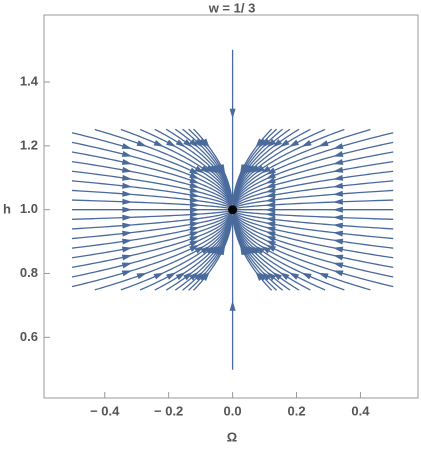  What do you see at coordinates (232, 436) in the screenshot?
I see `x-axis-label: Ω` at bounding box center [232, 436].